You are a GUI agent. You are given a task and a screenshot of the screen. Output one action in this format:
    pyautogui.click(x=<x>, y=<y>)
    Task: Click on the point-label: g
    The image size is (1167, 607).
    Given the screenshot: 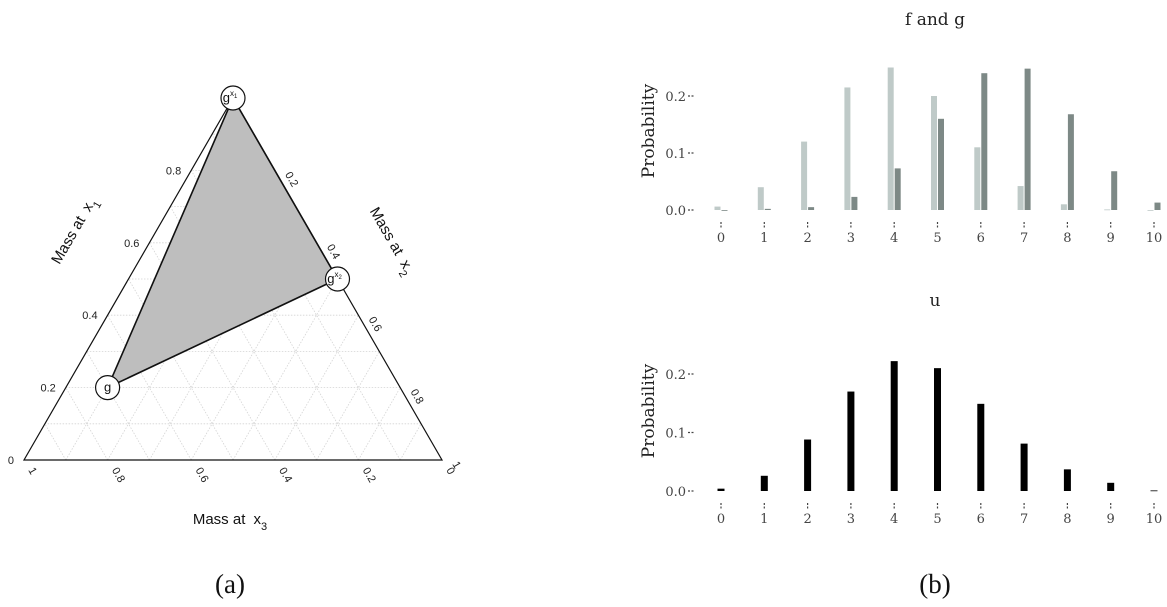 What is the action you would take?
    pyautogui.click(x=107, y=387)
    